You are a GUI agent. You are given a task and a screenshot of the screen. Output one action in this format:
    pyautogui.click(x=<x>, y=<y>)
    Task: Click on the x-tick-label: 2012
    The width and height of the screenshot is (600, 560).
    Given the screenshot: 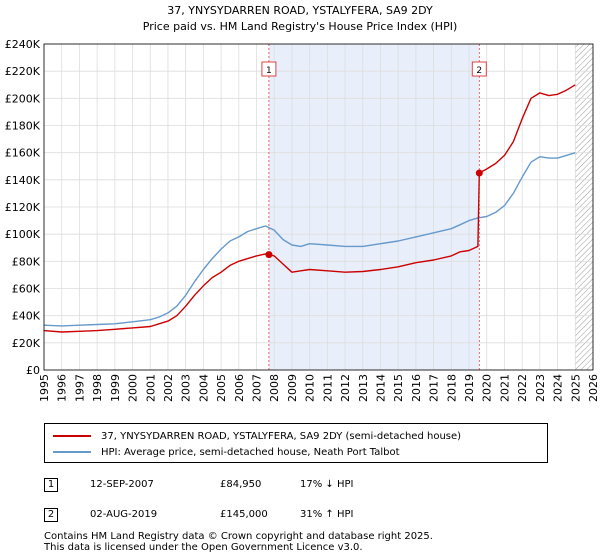 What is the action you would take?
    pyautogui.click(x=345, y=388)
    